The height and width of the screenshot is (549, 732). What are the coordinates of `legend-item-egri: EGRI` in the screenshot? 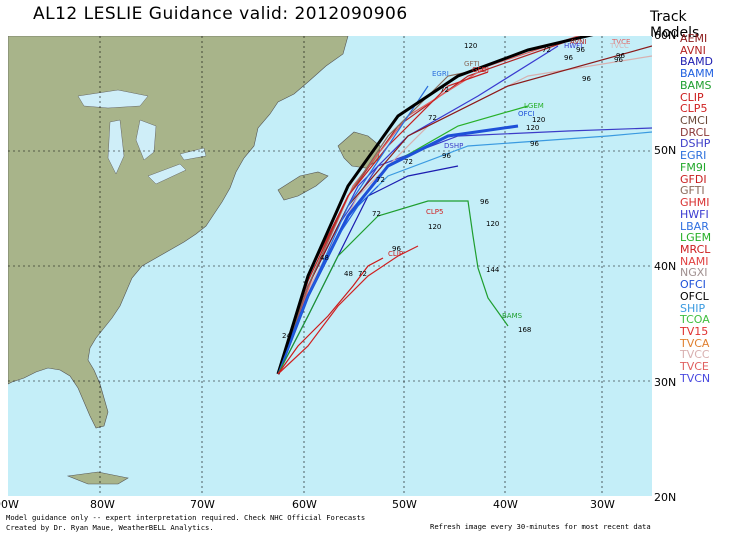 It's located at (693, 156).